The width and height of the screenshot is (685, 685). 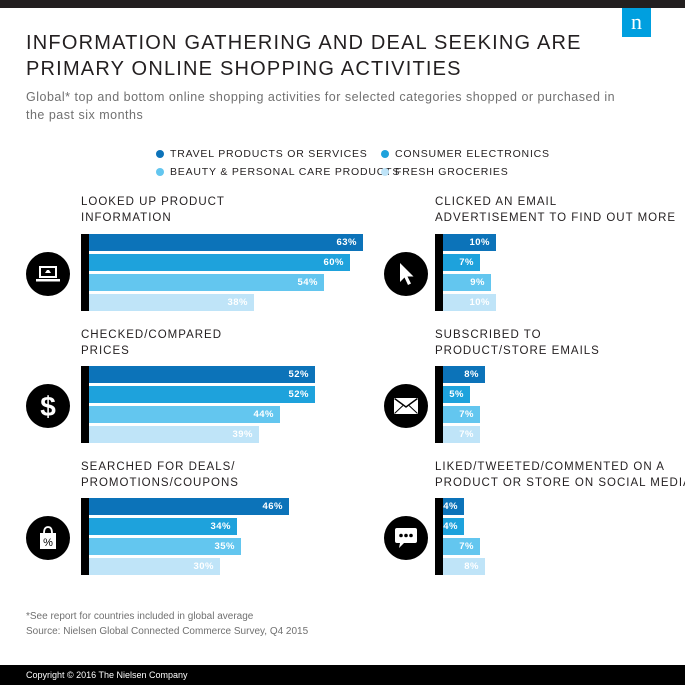 I want to click on bar-value-label: 46%, so click(x=272, y=506).